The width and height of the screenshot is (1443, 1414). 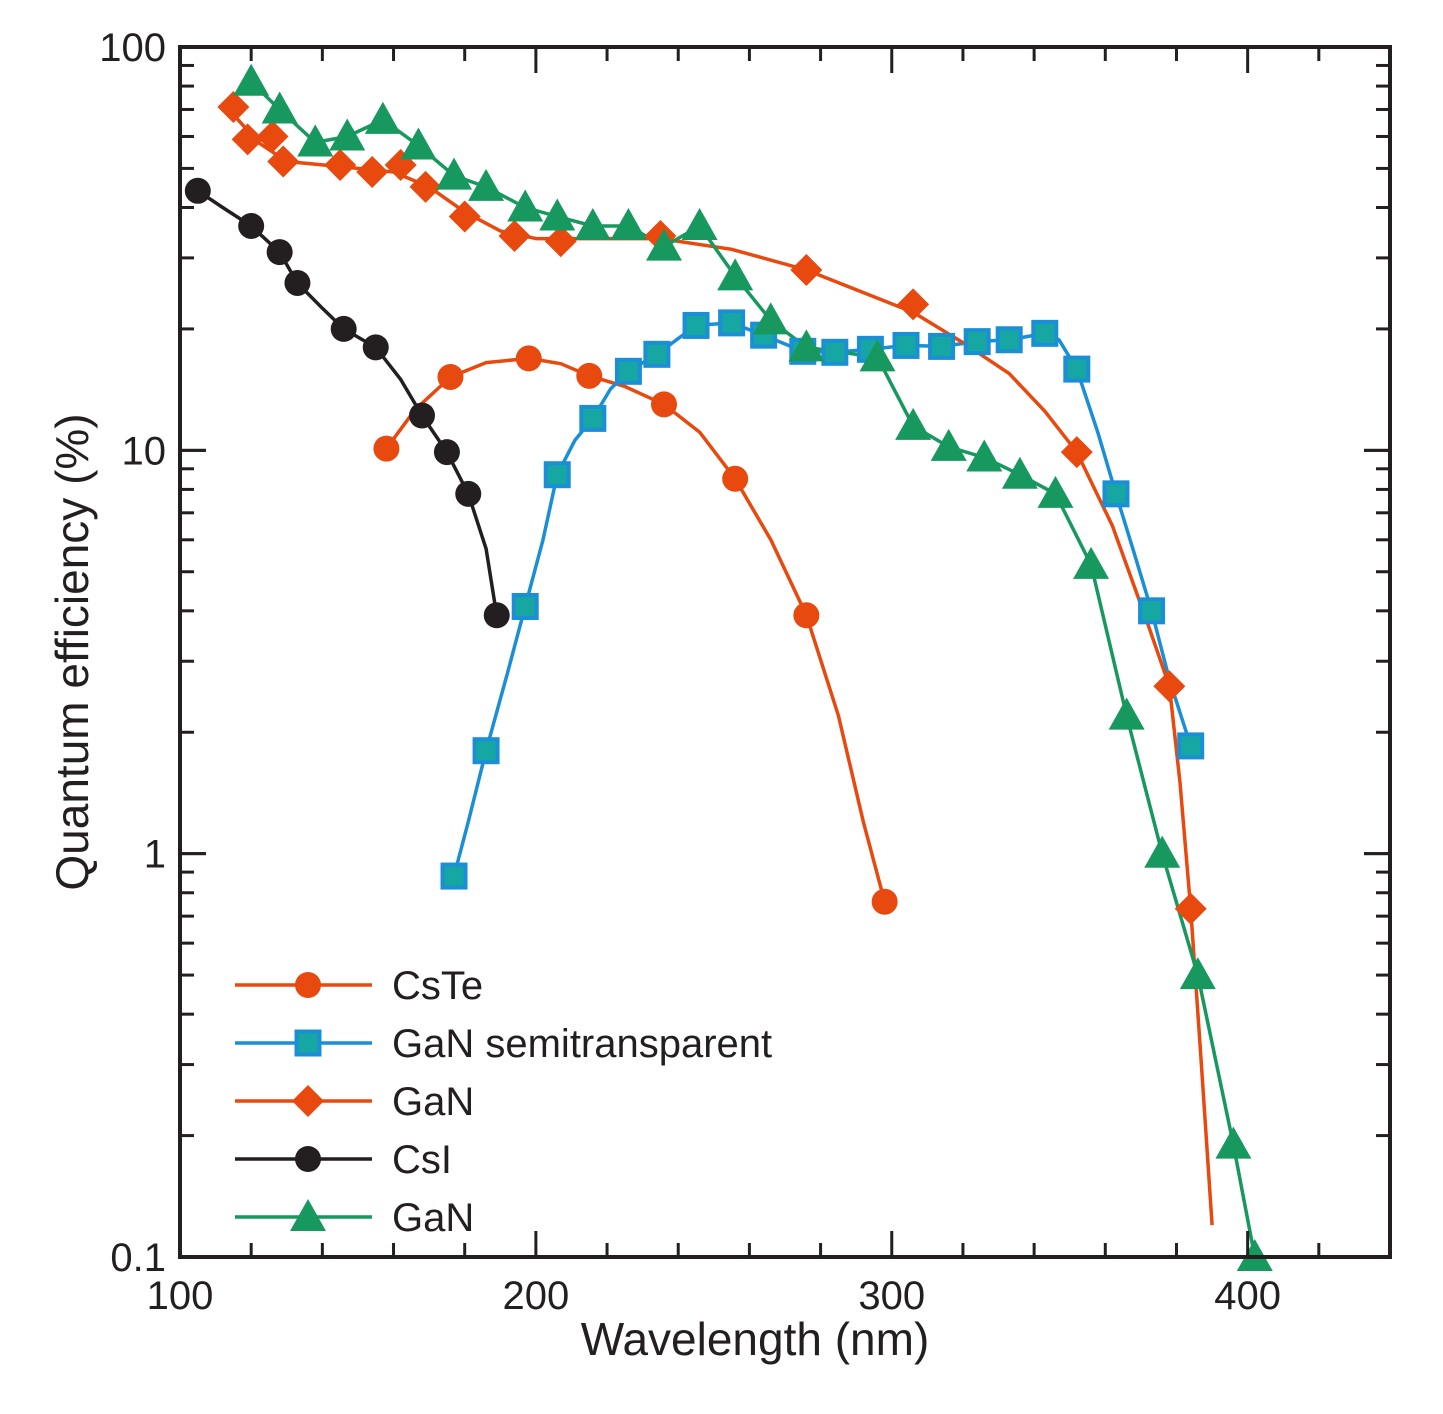 I want to click on x-tick-label: 300, so click(x=891, y=1296).